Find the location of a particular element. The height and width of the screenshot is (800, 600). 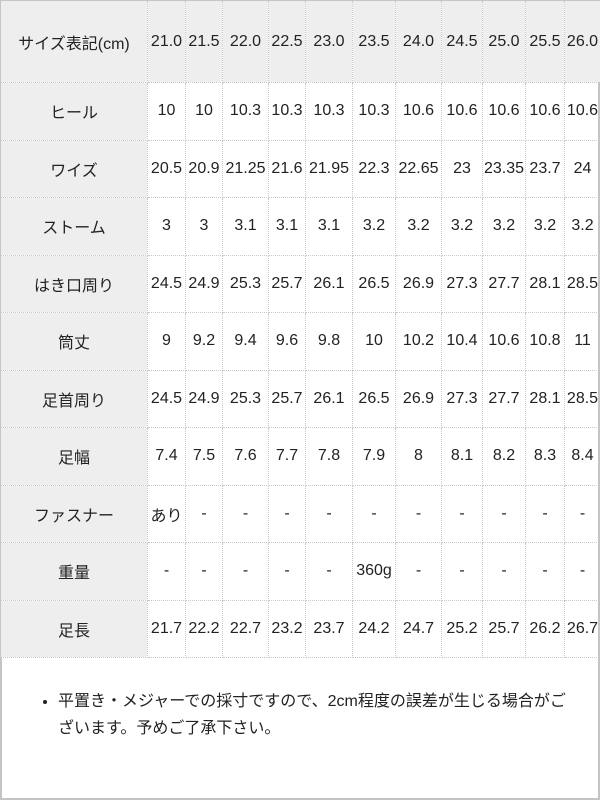

row-label: ファスナー is located at coordinates (74, 513).